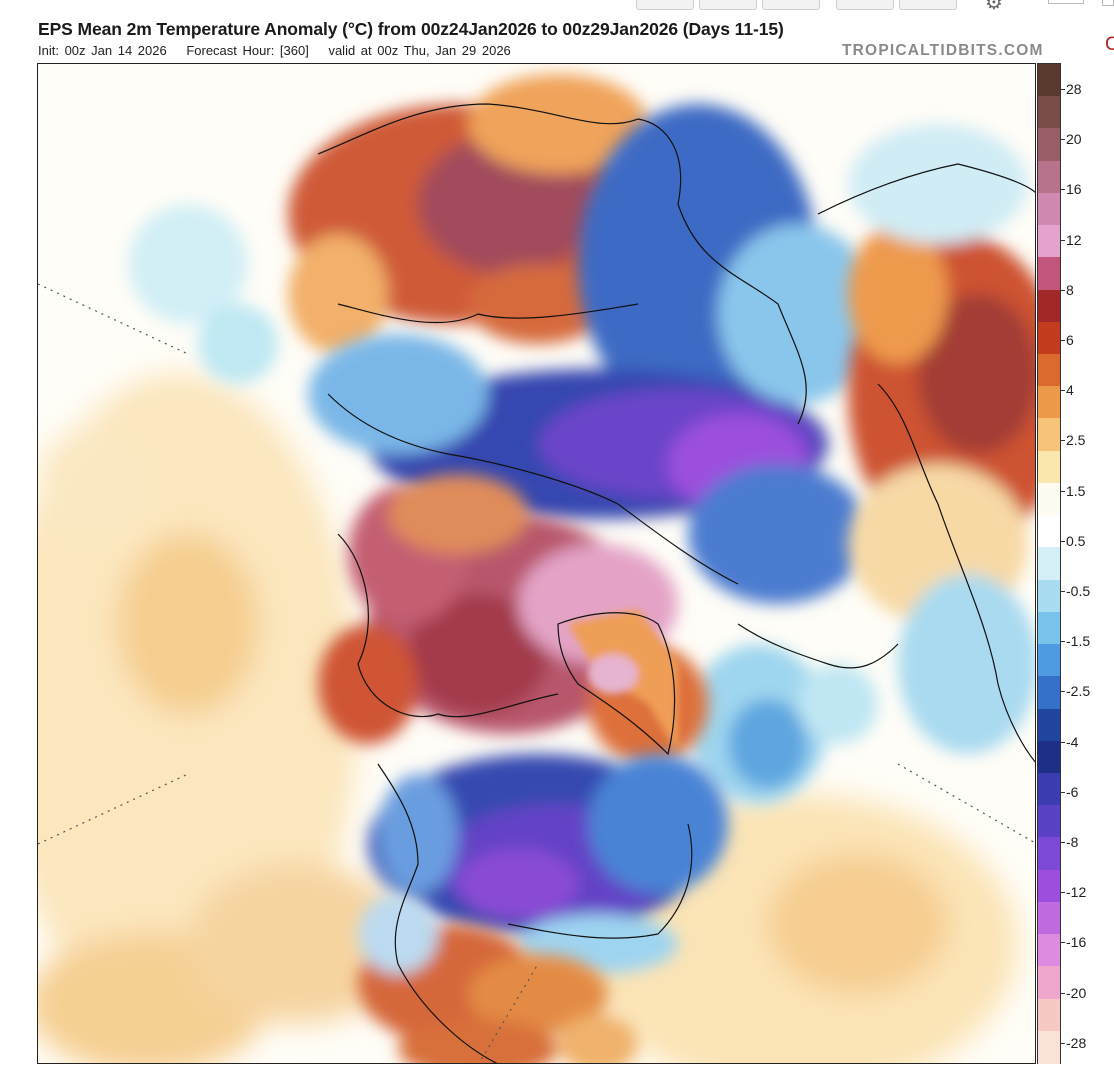 This screenshot has width=1114, height=1080. What do you see at coordinates (1066, 2) in the screenshot?
I see `input-box` at bounding box center [1066, 2].